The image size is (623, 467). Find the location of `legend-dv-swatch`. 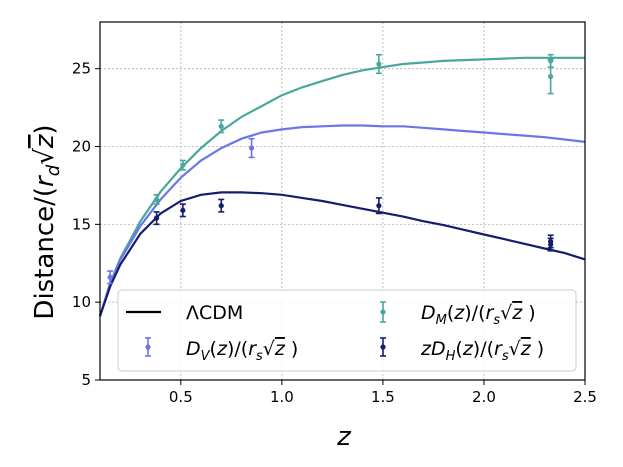

legend-dv-swatch is located at coordinates (148, 347).